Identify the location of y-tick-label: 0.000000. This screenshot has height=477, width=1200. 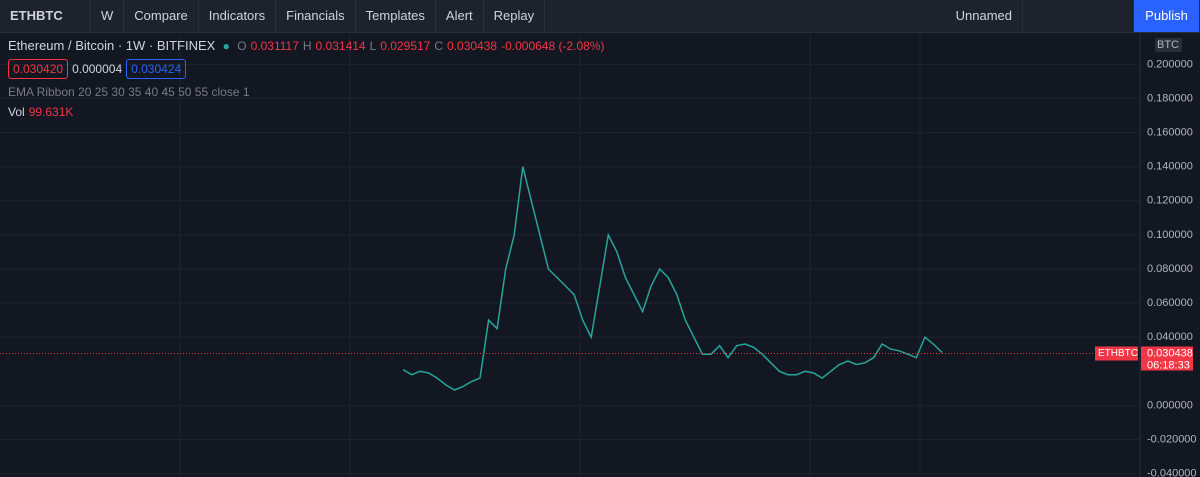
(1170, 405).